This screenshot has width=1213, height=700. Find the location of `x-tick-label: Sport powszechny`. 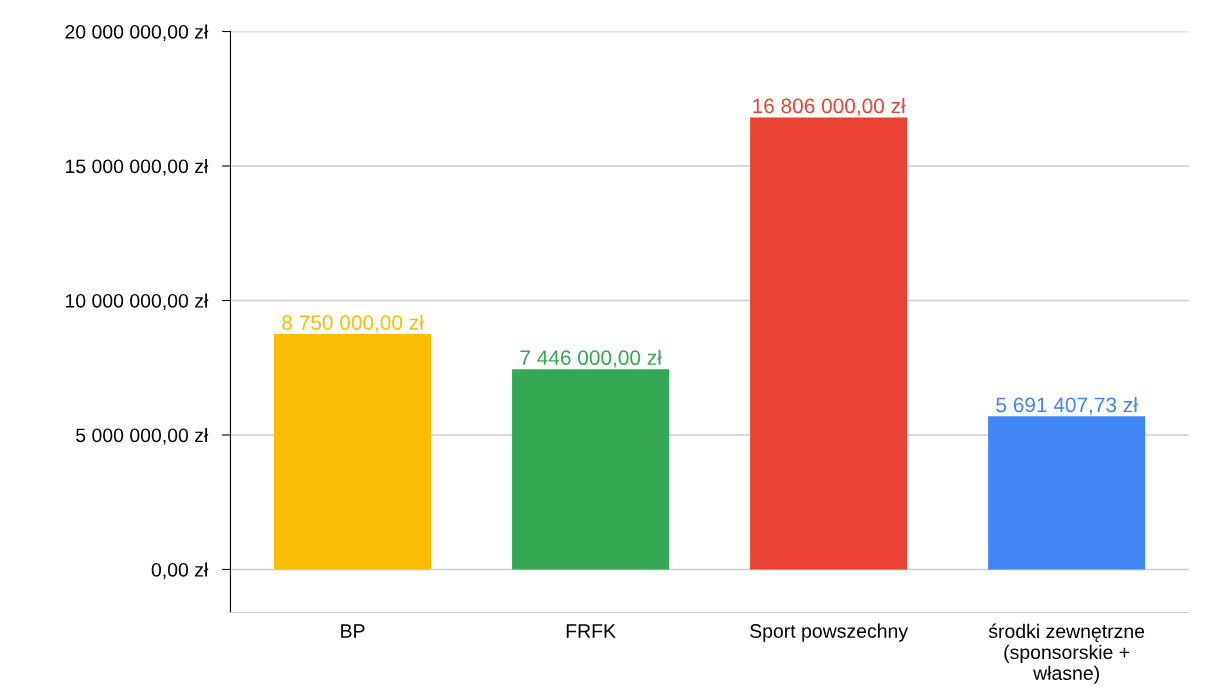

x-tick-label: Sport powszechny is located at coordinates (829, 632).